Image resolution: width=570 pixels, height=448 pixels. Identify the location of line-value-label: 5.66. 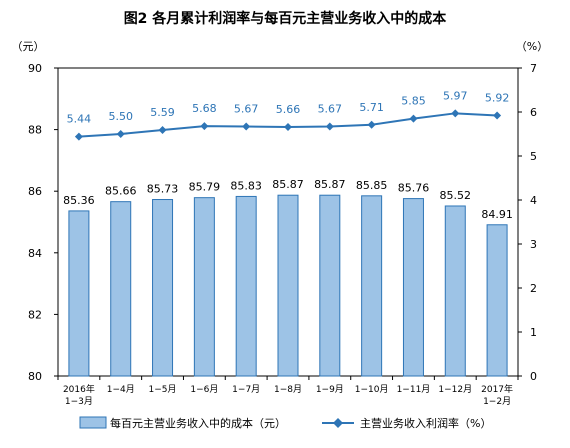
(288, 109).